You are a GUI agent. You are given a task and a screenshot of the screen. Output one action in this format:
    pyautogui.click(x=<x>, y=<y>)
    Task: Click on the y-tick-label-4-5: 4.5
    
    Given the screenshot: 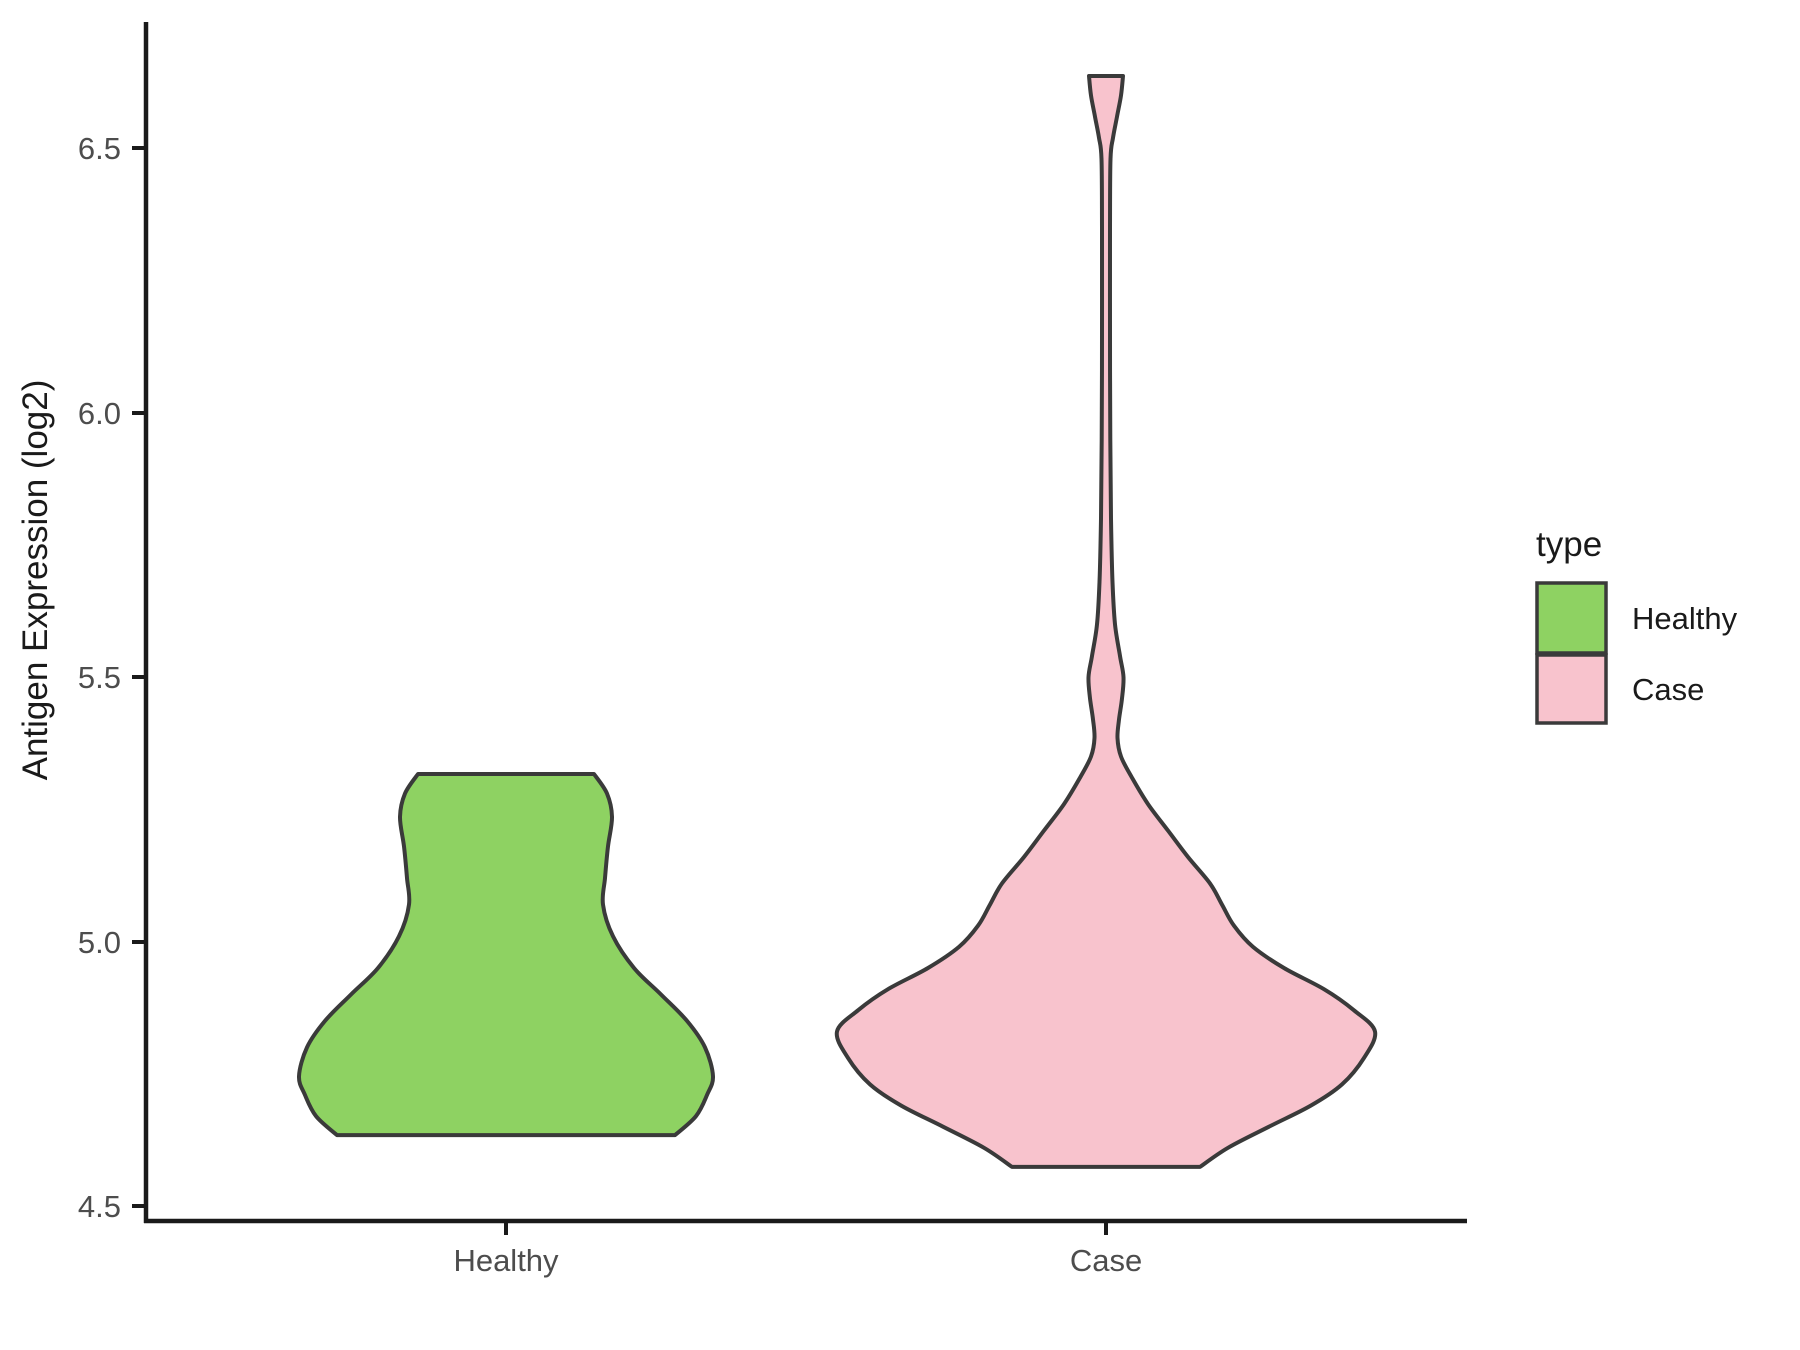 What is the action you would take?
    pyautogui.click(x=99, y=1206)
    